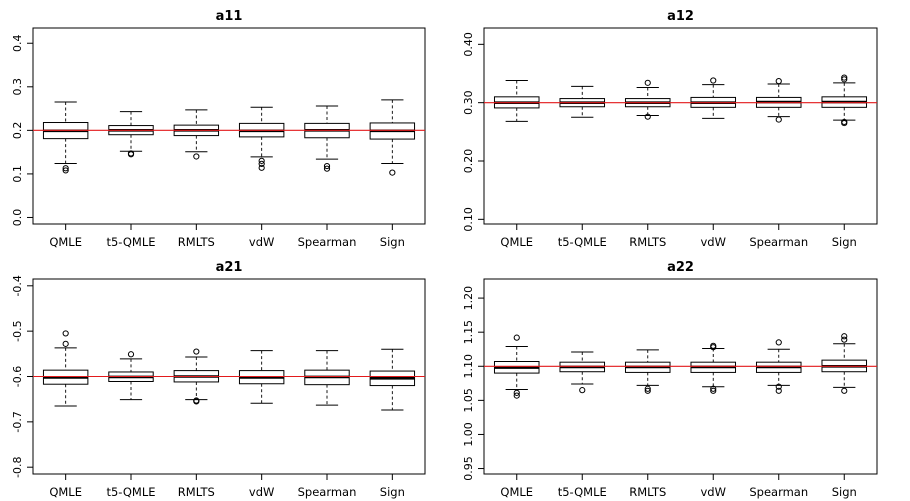 The width and height of the screenshot is (910, 501). Describe the element at coordinates (468, 219) in the screenshot. I see `y-tick-label: 0.10` at that location.